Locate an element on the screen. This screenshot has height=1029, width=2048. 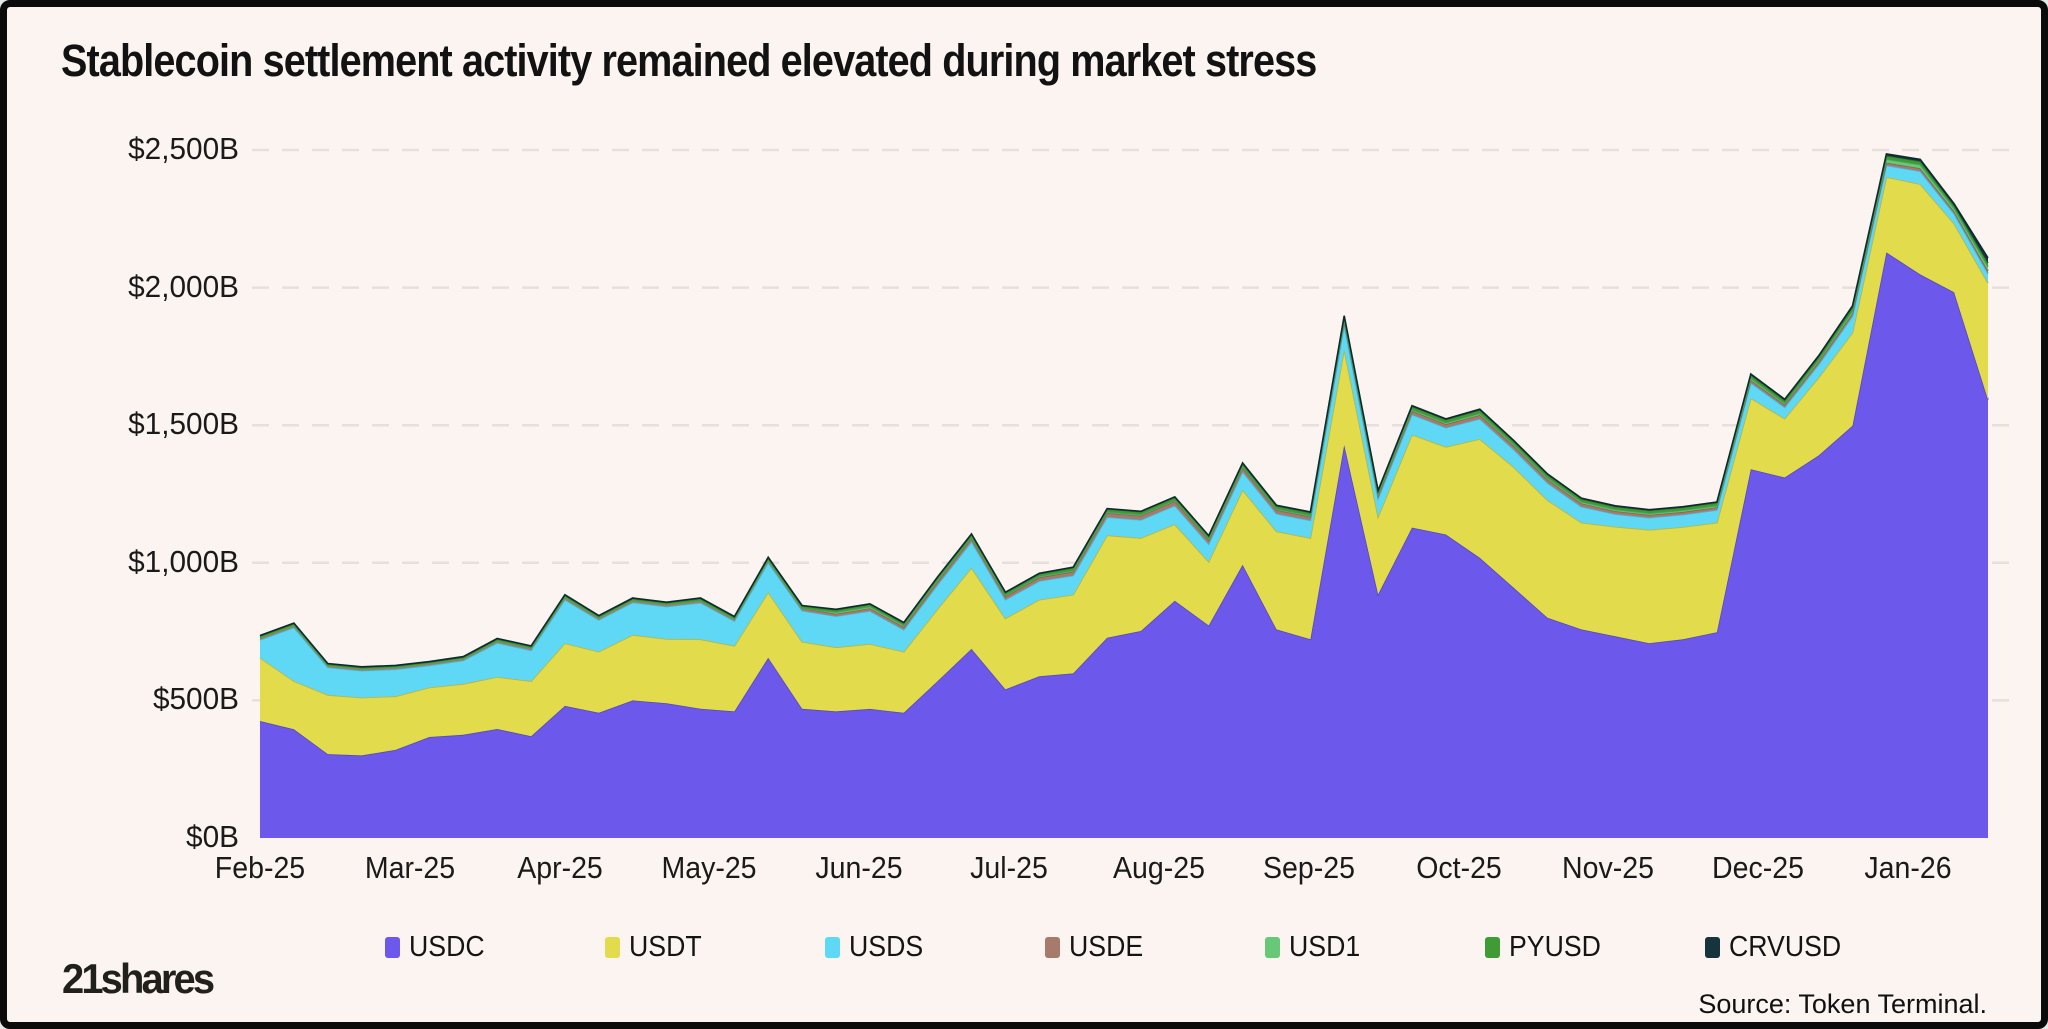
y-axis-tick-label: $0B is located at coordinates (212, 836).